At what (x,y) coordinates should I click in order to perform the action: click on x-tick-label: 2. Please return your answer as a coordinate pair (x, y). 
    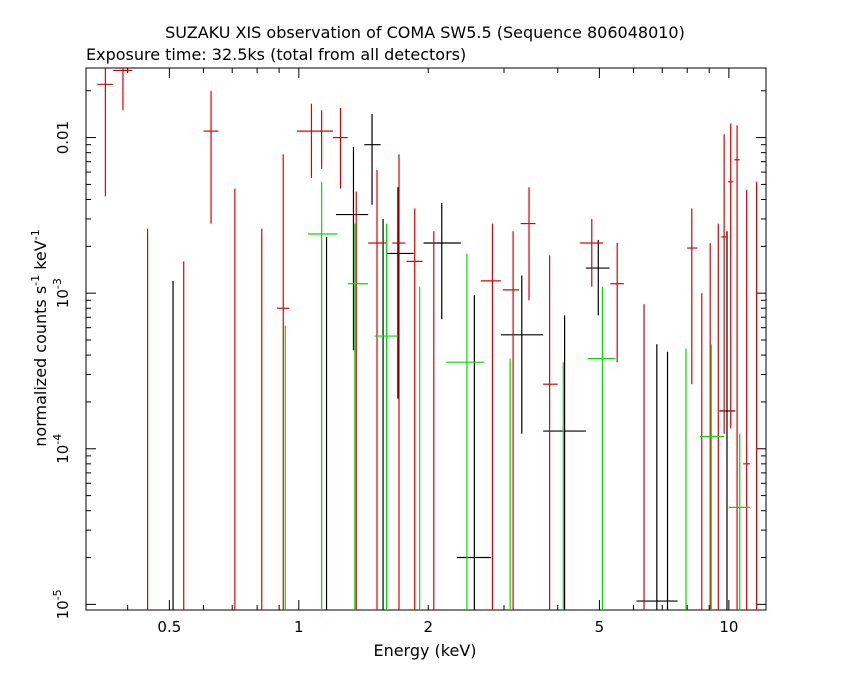
    Looking at the image, I should click on (428, 627).